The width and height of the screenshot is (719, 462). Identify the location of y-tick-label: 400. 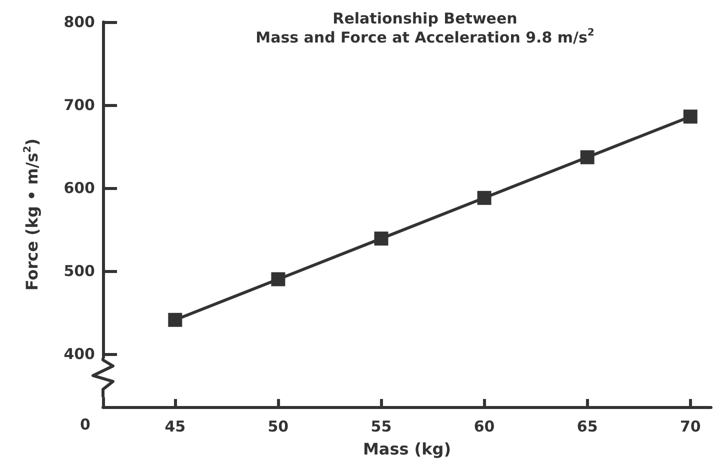
(79, 353).